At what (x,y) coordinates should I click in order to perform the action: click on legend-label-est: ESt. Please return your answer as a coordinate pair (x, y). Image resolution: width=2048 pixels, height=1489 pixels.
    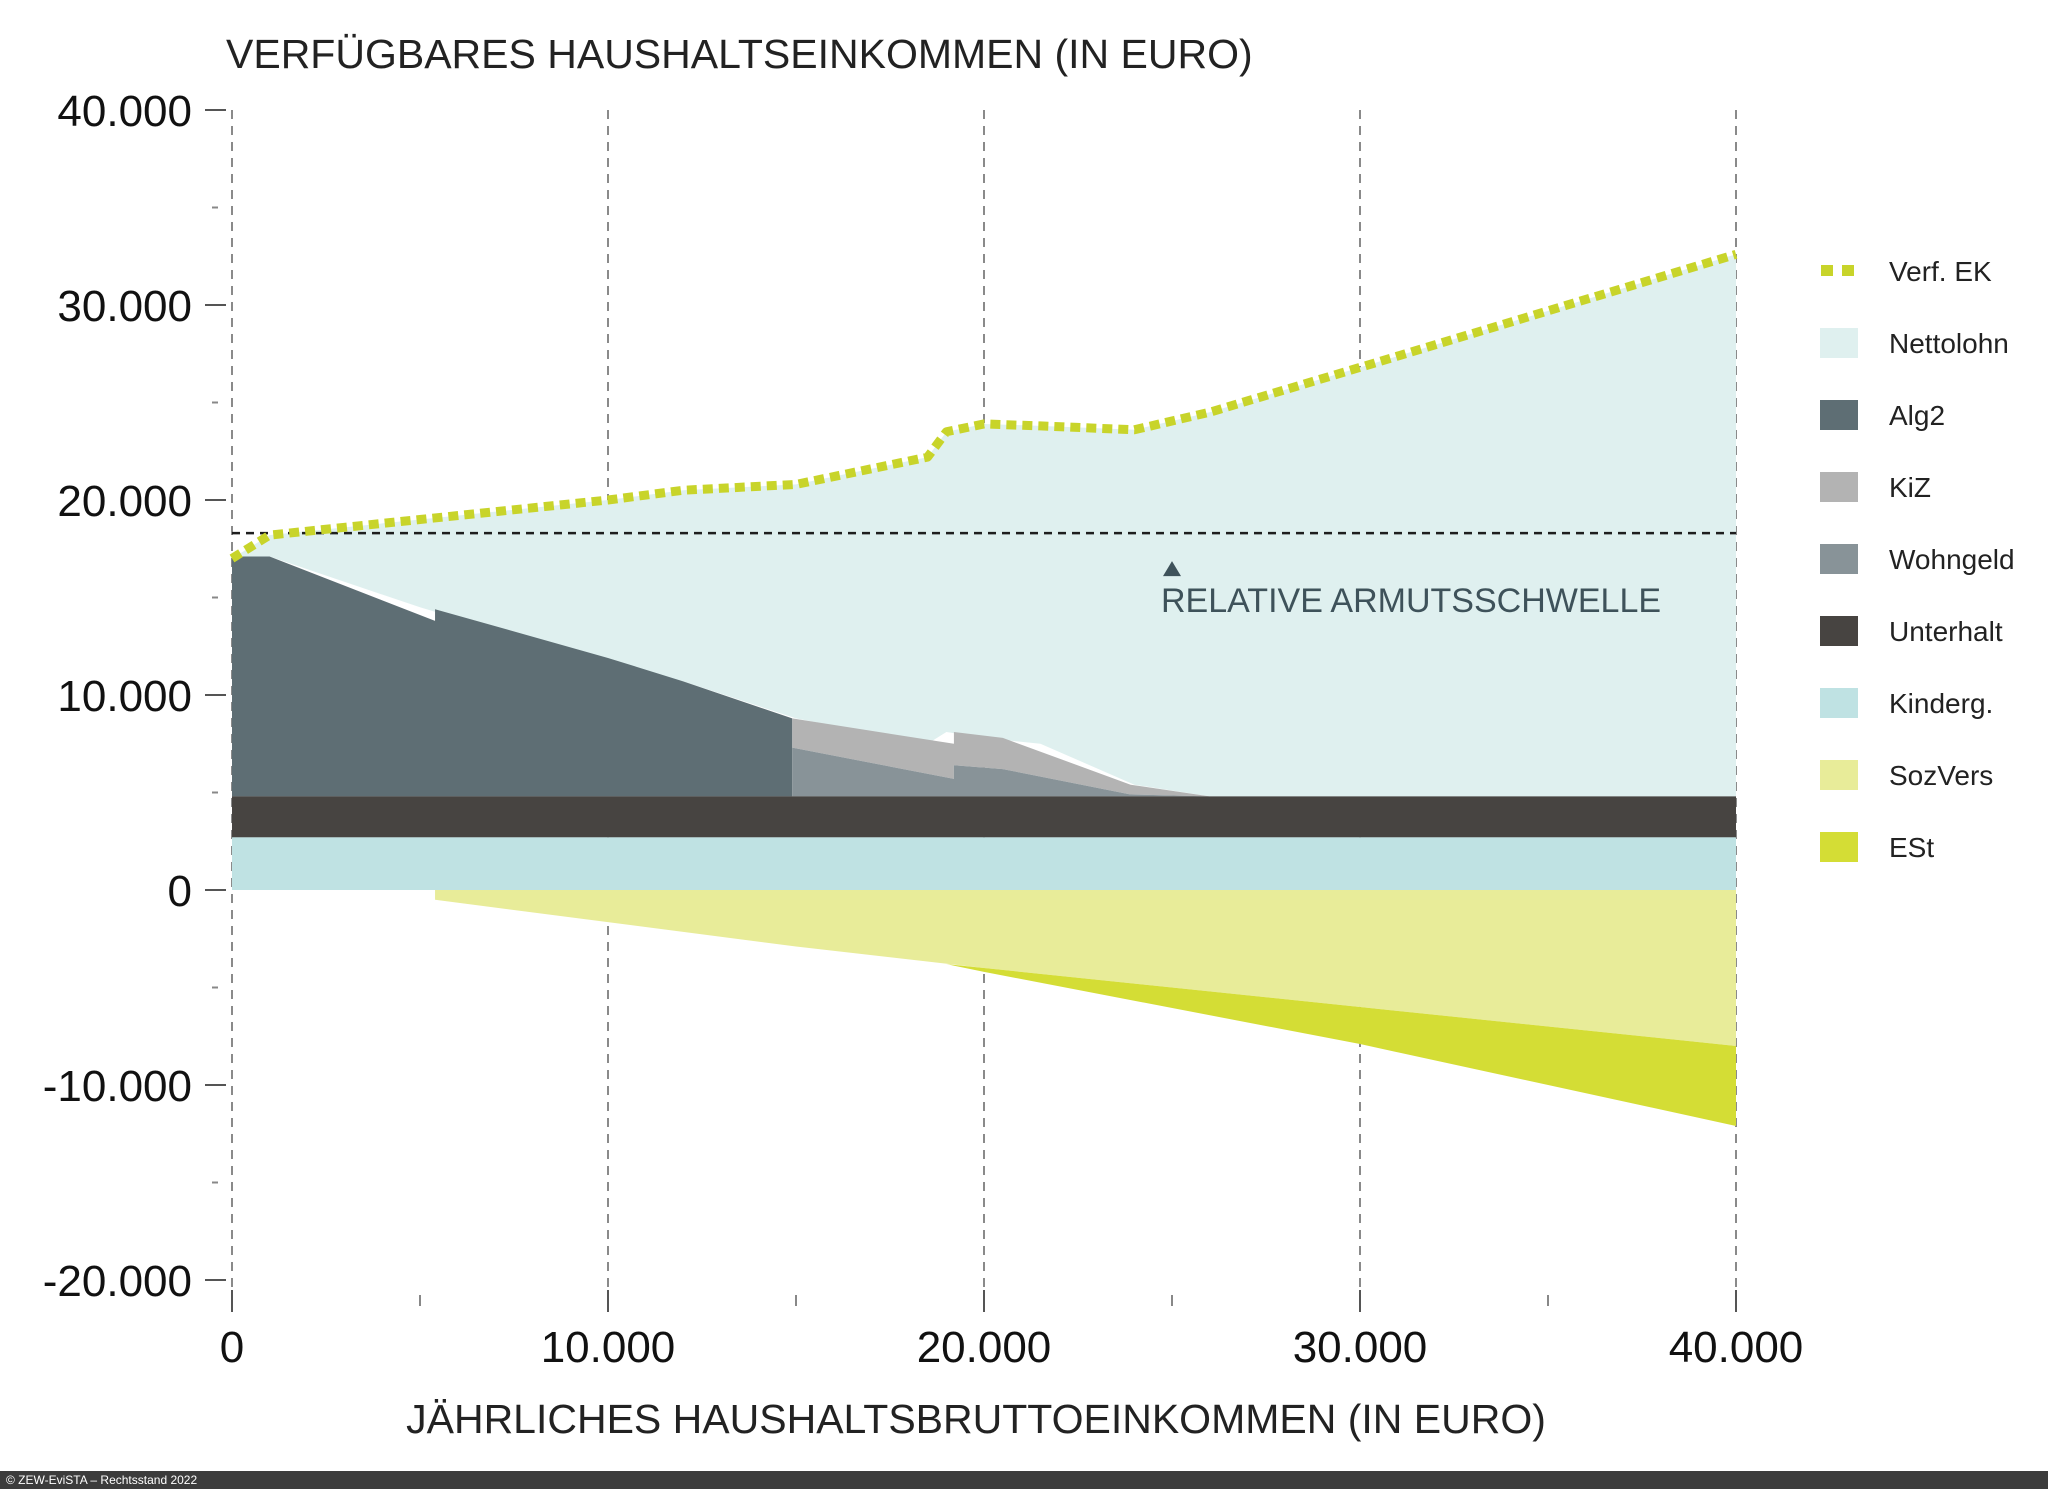
    Looking at the image, I should click on (1911, 847).